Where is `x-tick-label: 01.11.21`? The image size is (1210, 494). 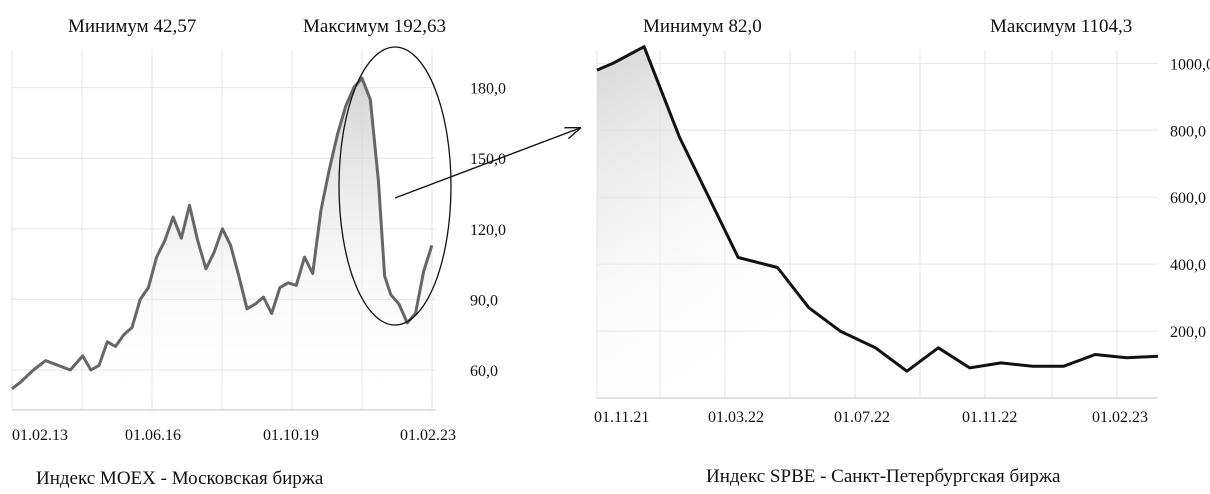
x-tick-label: 01.11.21 is located at coordinates (621, 417).